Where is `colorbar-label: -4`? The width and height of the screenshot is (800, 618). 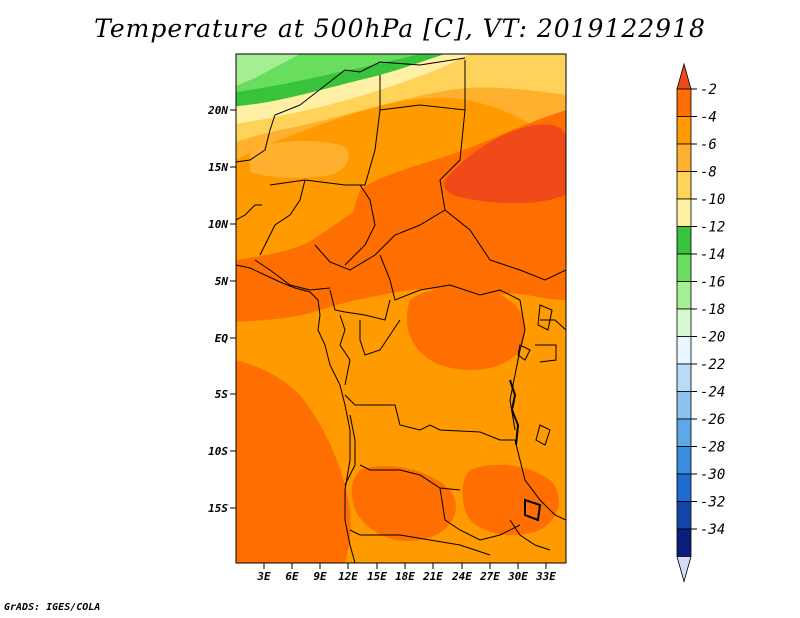
colorbar-label: -4 is located at coordinates (708, 118).